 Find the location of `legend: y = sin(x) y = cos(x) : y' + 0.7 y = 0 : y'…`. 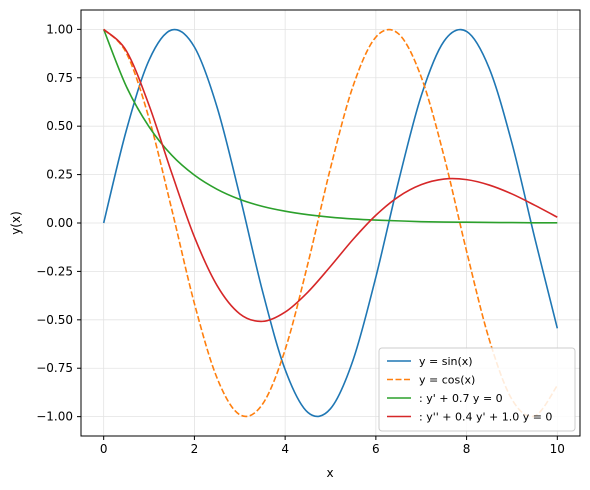

legend: y = sin(x) y = cos(x) : y' + 0.7 y = 0 : y'… is located at coordinates (477, 389).